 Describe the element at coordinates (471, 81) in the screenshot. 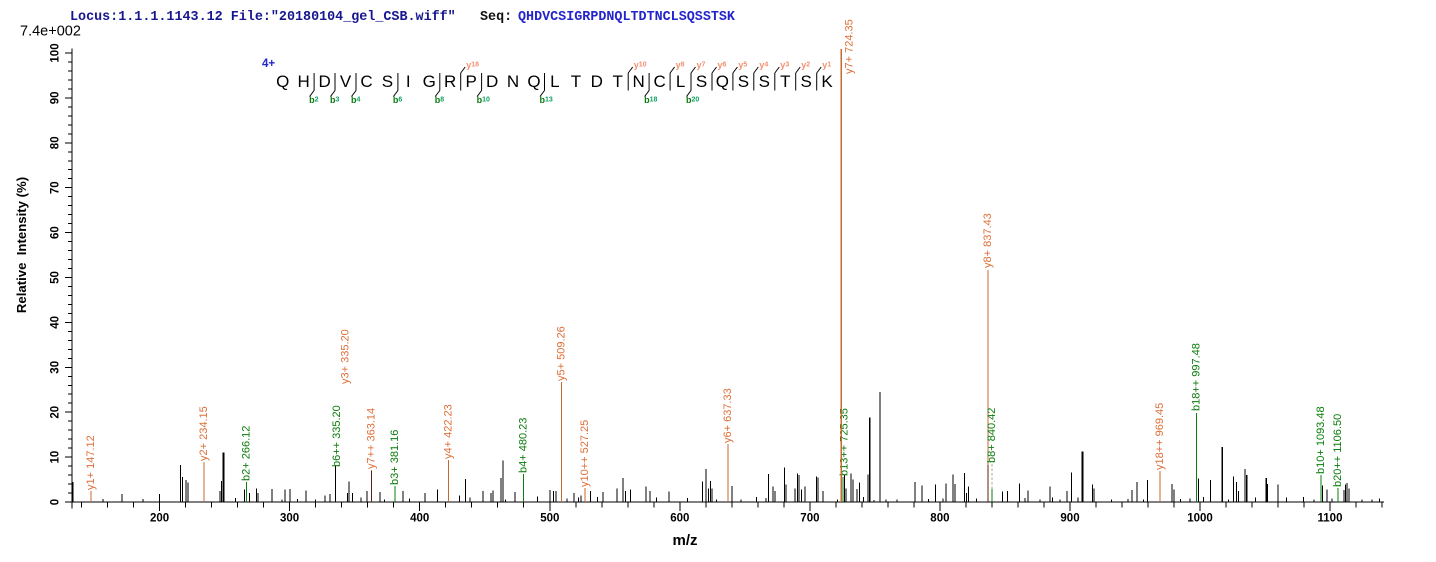

I see `svg-text: P` at that location.